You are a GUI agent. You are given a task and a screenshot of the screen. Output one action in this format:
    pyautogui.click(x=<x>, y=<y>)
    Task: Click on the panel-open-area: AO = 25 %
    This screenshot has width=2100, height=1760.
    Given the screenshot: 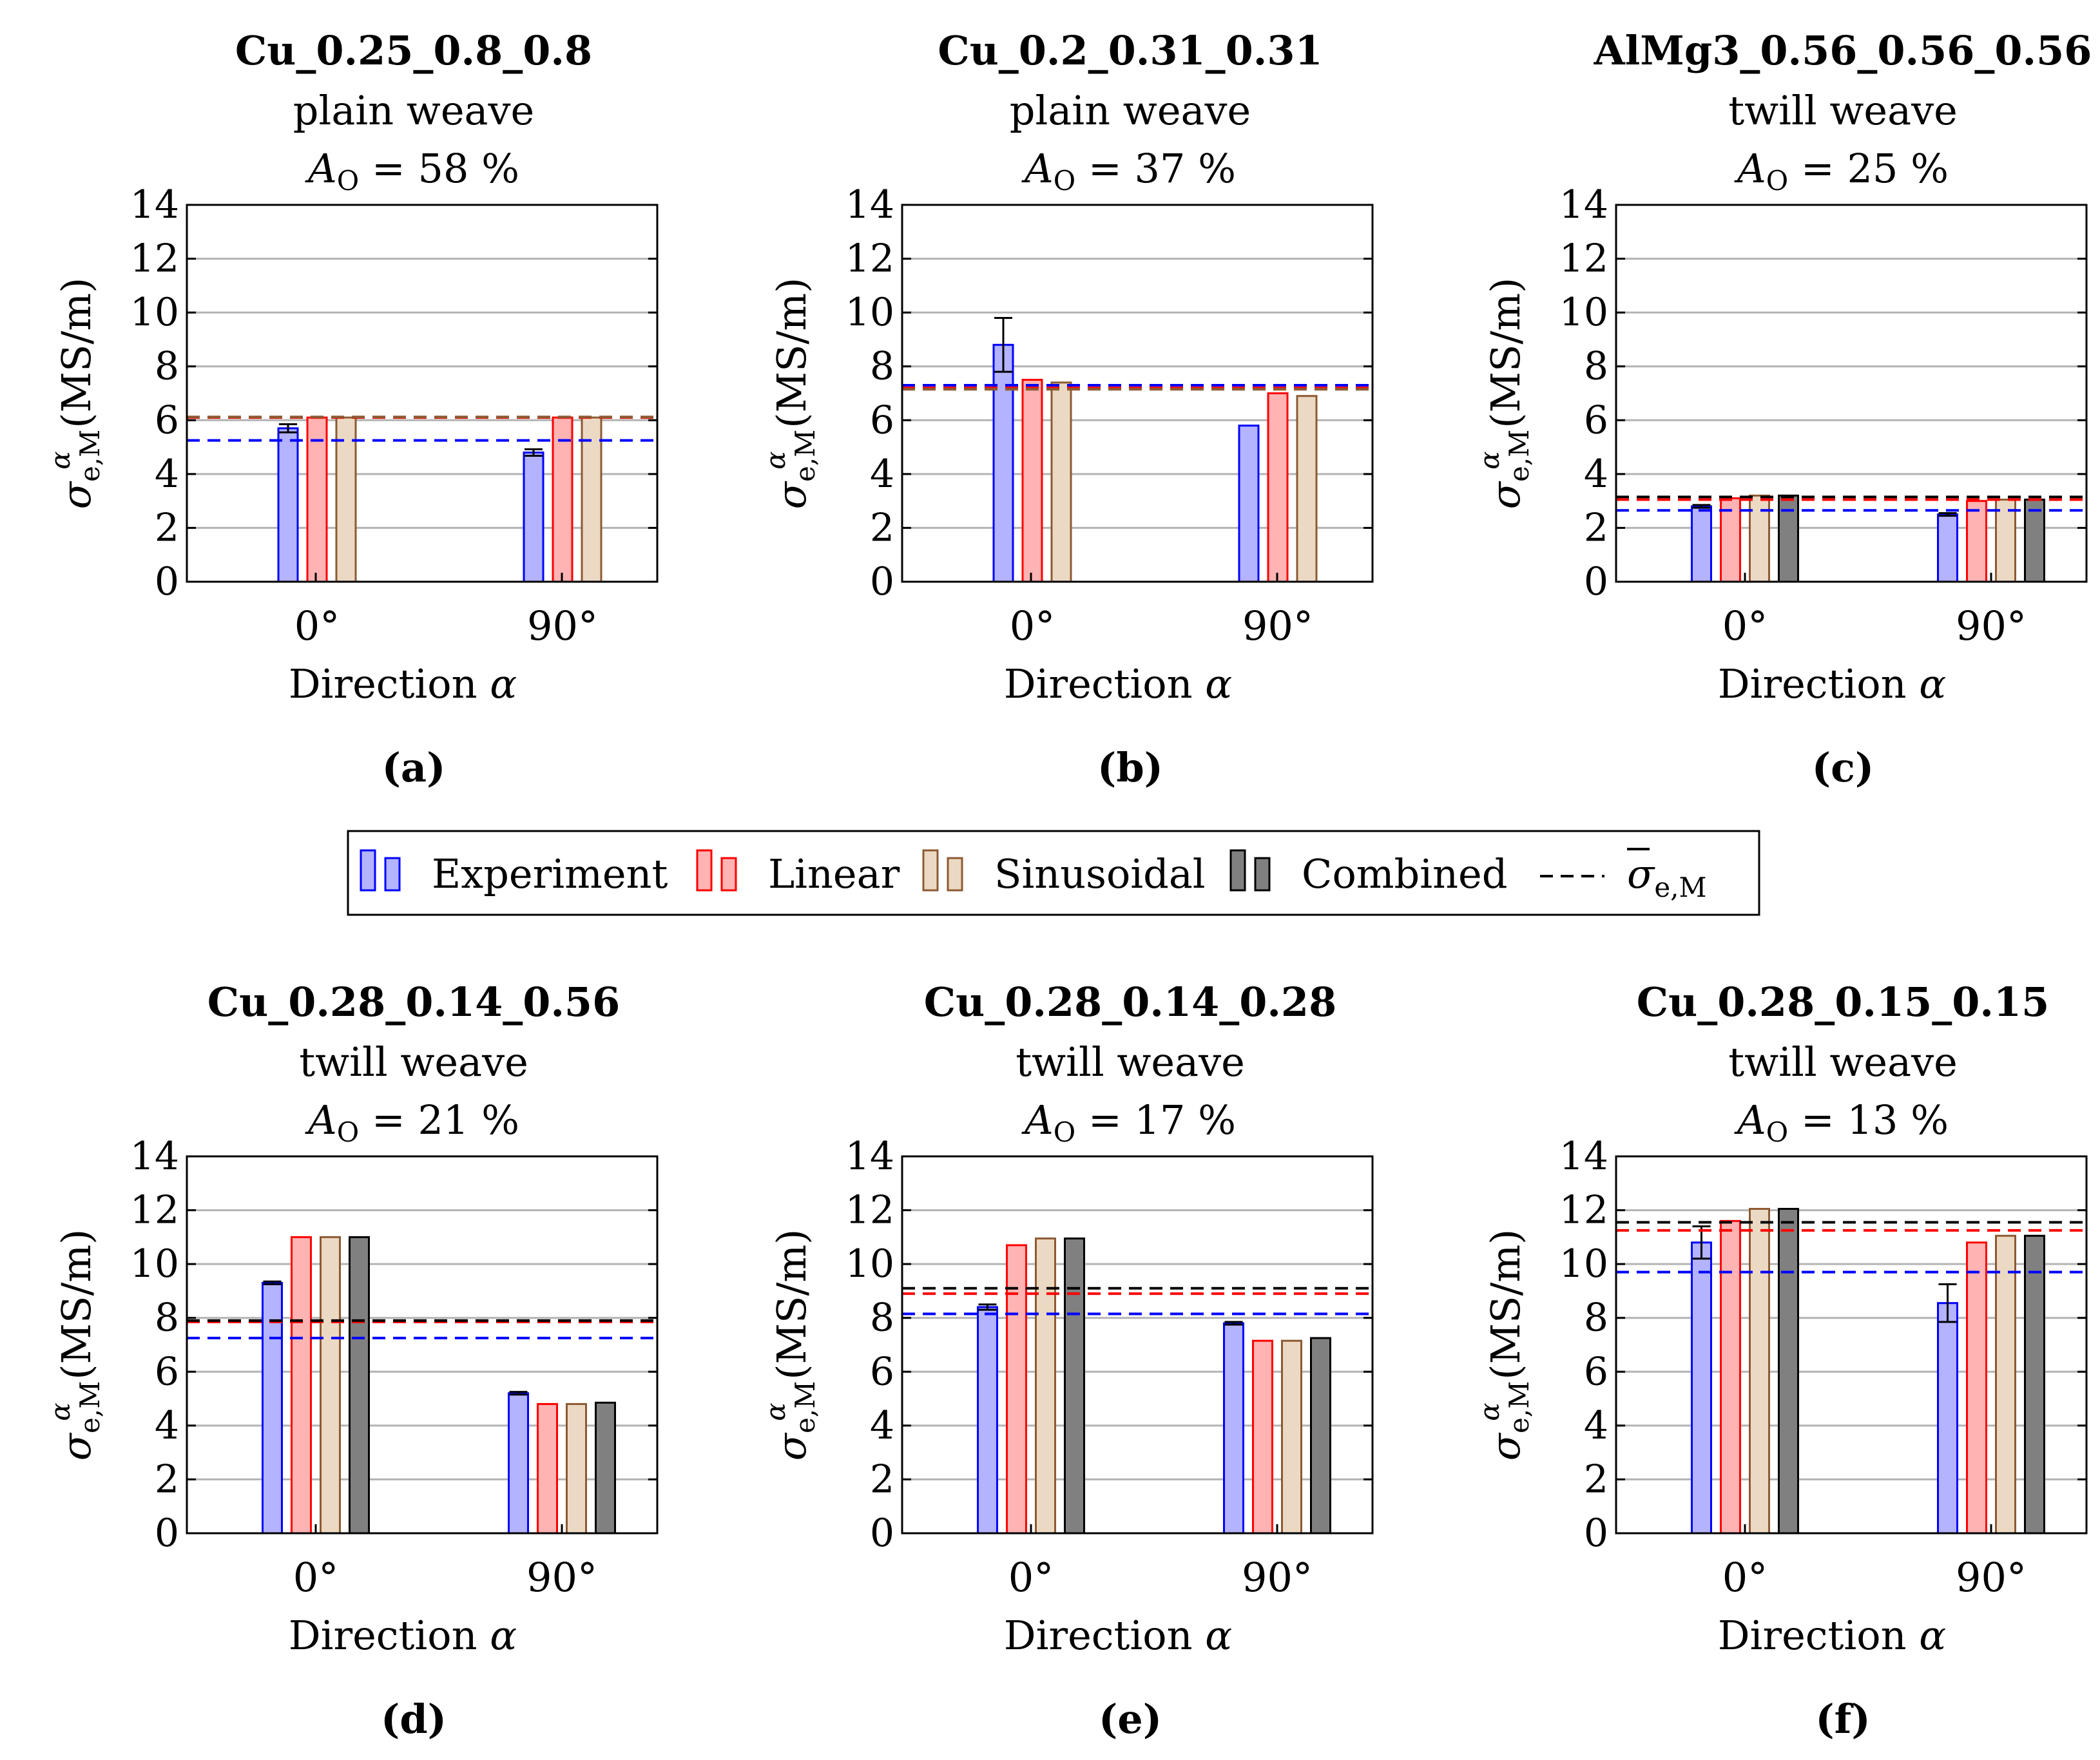 What is the action you would take?
    pyautogui.click(x=1841, y=171)
    